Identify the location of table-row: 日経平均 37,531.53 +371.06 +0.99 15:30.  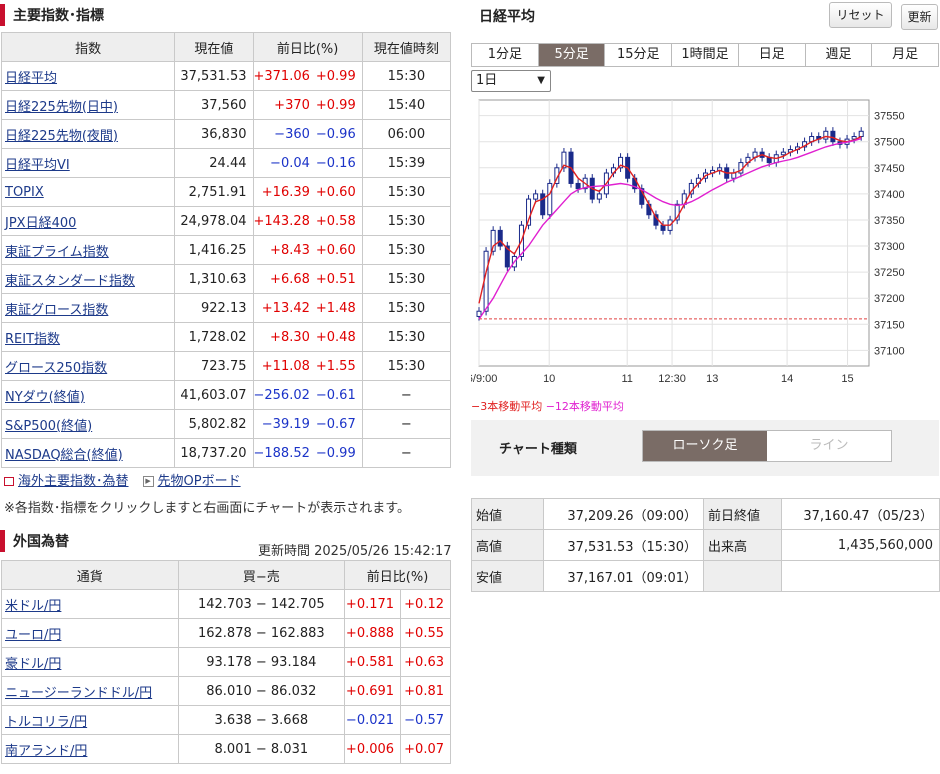
(226, 76).